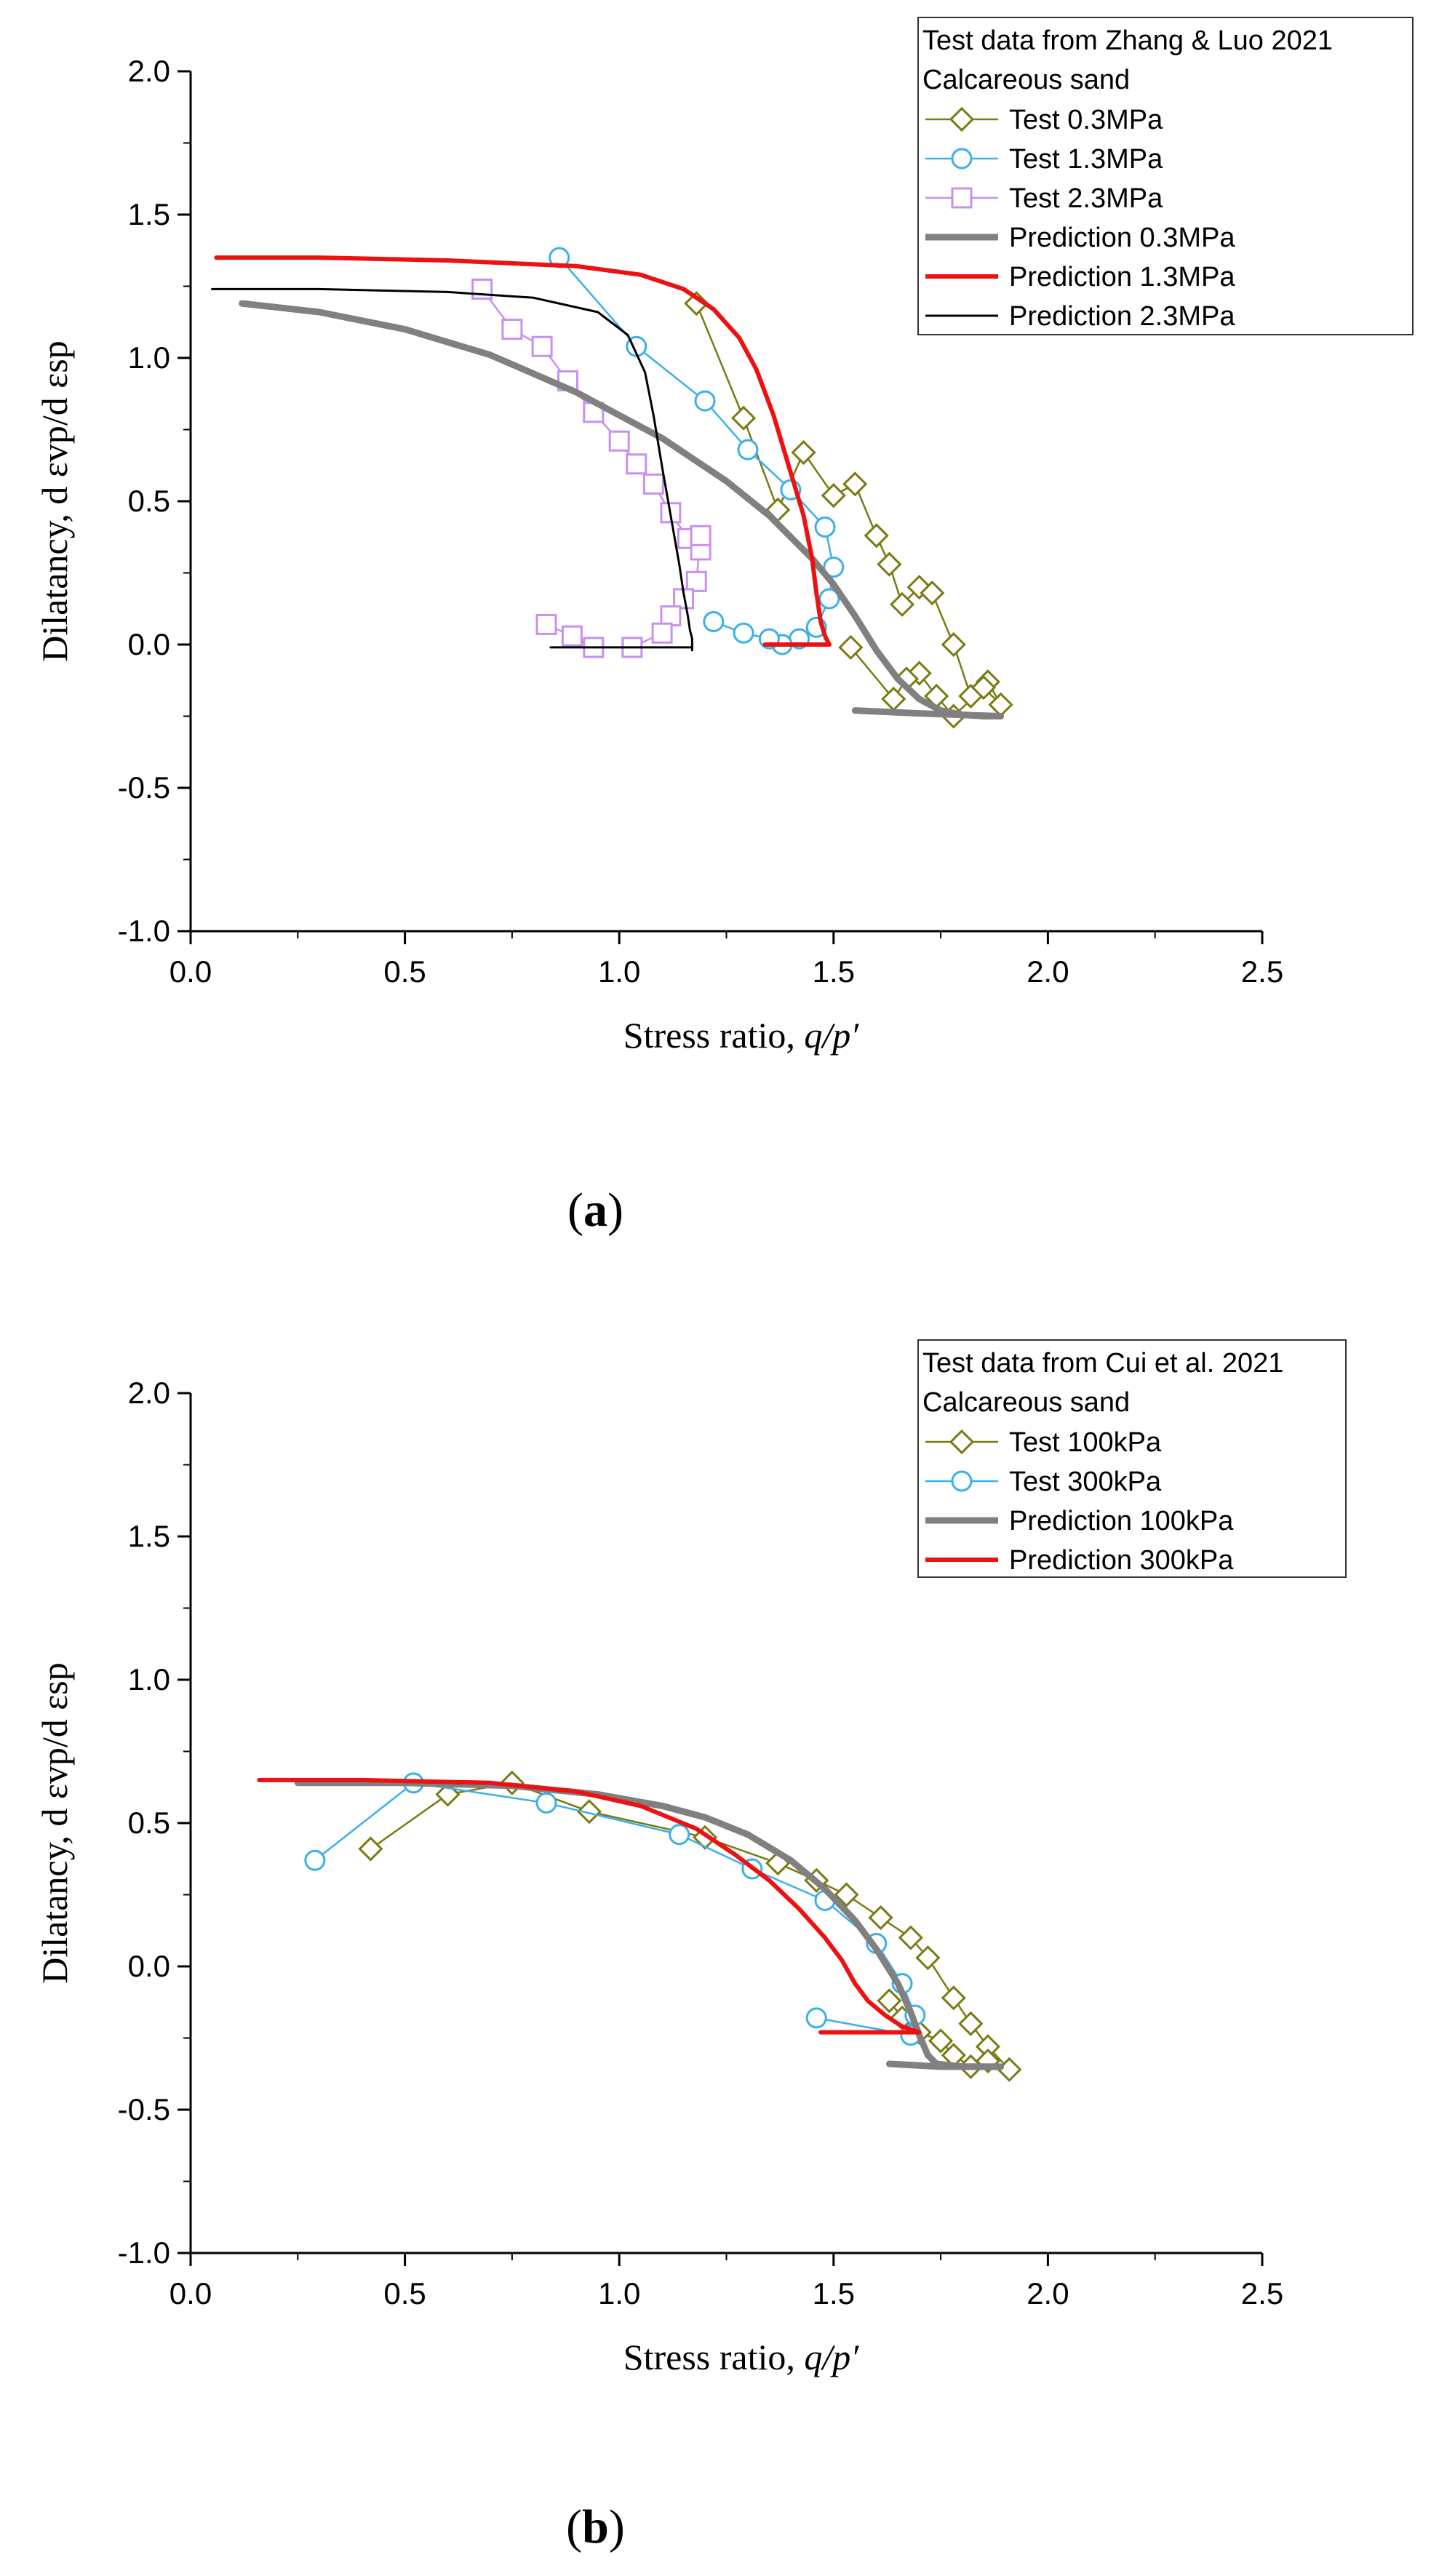 This screenshot has height=2576, width=1439. I want to click on legend-entry: Prediction 0.3MPa, so click(1122, 238).